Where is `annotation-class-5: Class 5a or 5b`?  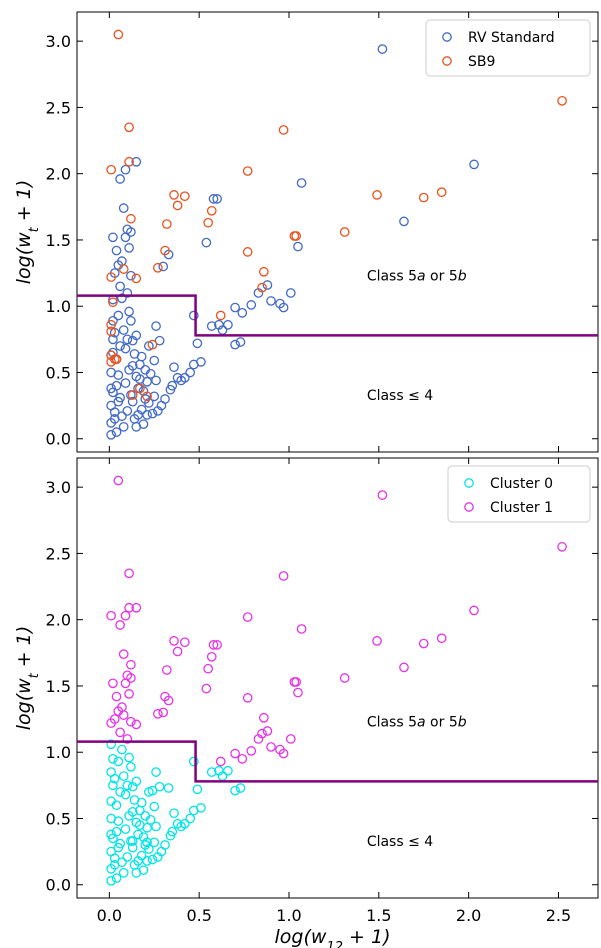 annotation-class-5: Class 5a or 5b is located at coordinates (417, 723).